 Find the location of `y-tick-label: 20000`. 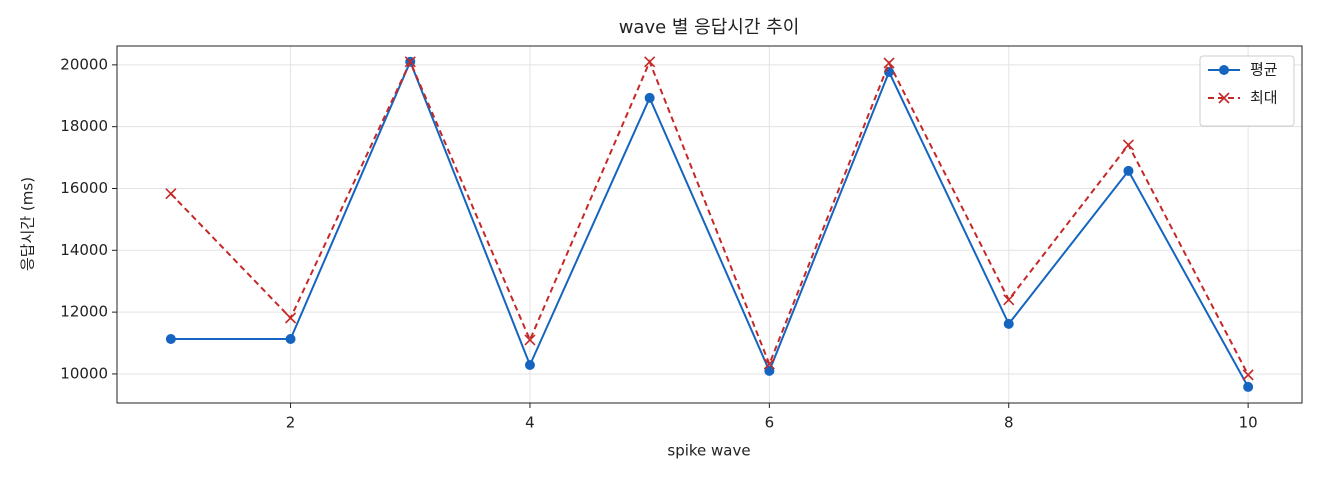

y-tick-label: 20000 is located at coordinates (84, 64).